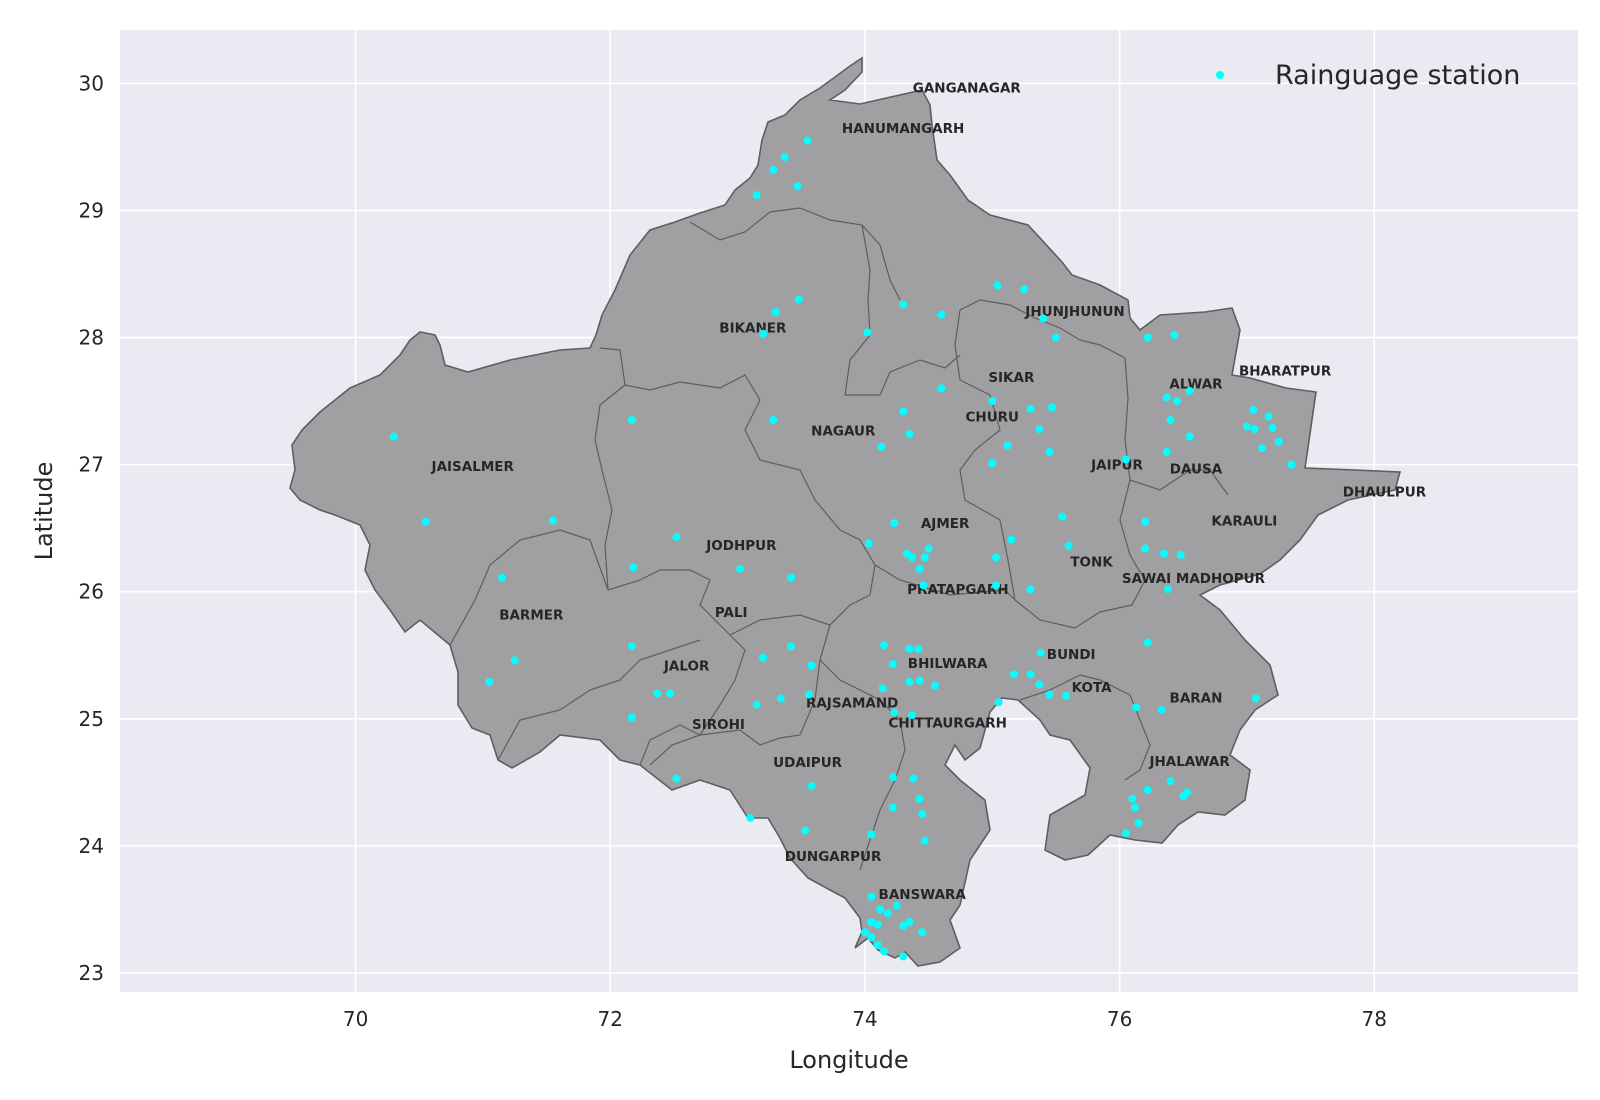 This screenshot has height=1100, width=1600. What do you see at coordinates (1116, 466) in the screenshot?
I see `district-label: JAIPUR` at bounding box center [1116, 466].